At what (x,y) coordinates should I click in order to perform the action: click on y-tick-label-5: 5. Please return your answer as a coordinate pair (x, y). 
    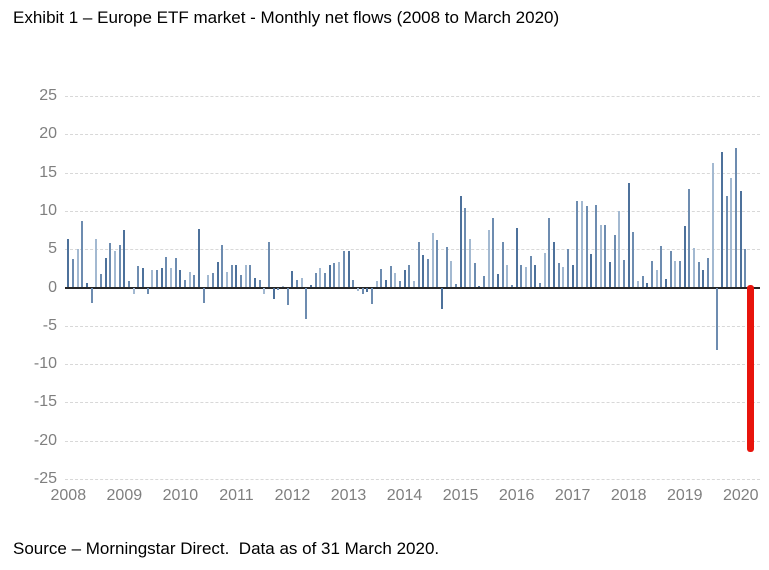
    Looking at the image, I should click on (52, 249).